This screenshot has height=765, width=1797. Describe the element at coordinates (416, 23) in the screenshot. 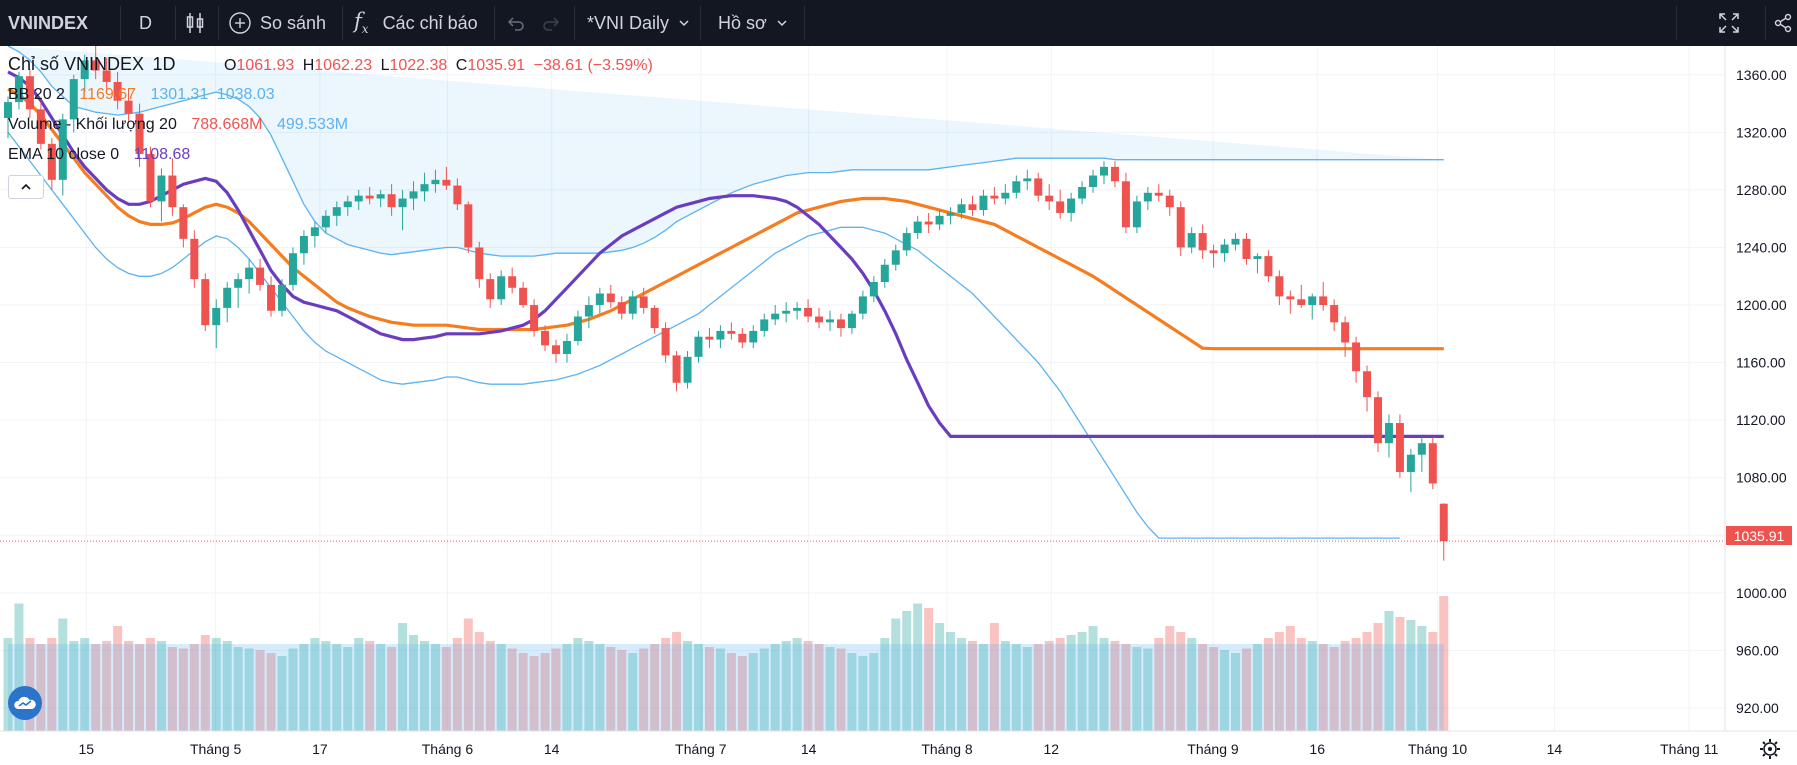

I see `indicators-button: fx Các chỉ báo` at that location.